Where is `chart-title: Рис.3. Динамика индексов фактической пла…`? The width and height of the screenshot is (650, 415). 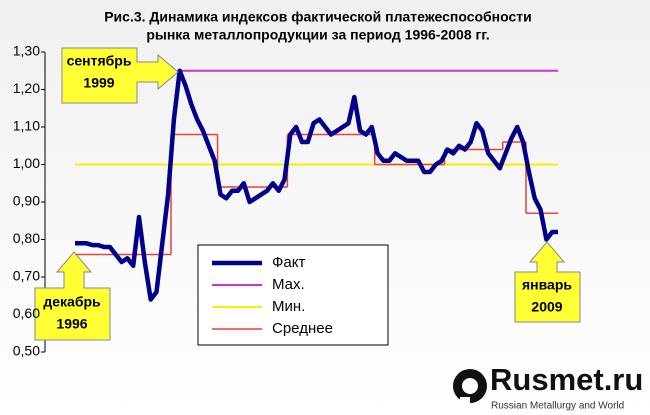
chart-title: Рис.3. Динамика индексов фактической пла… is located at coordinates (318, 17).